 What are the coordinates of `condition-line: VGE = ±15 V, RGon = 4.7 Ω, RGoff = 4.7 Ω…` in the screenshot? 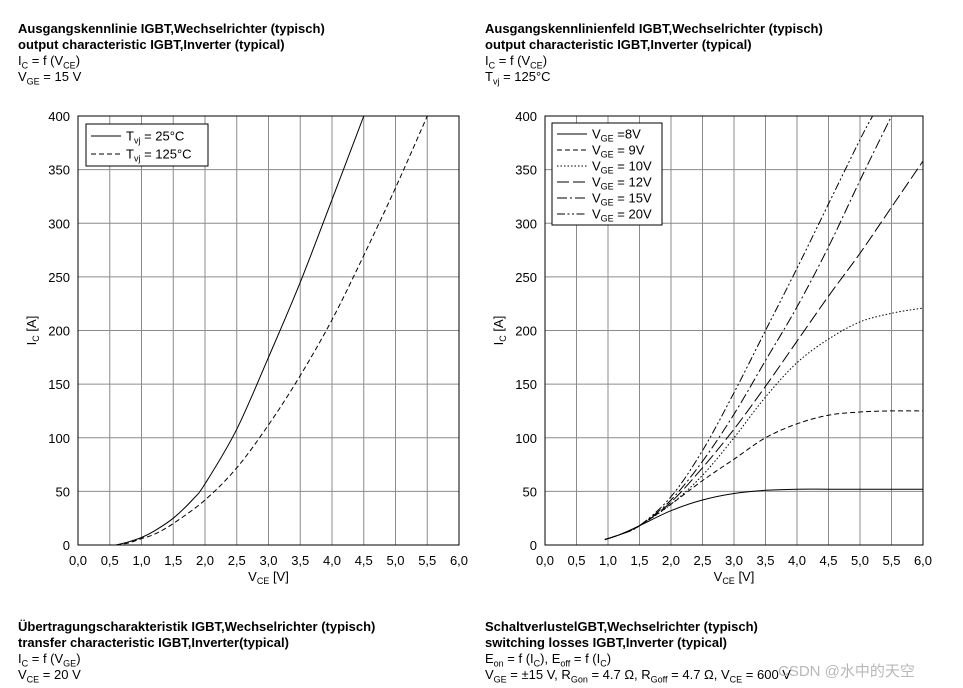 It's located at (638, 676).